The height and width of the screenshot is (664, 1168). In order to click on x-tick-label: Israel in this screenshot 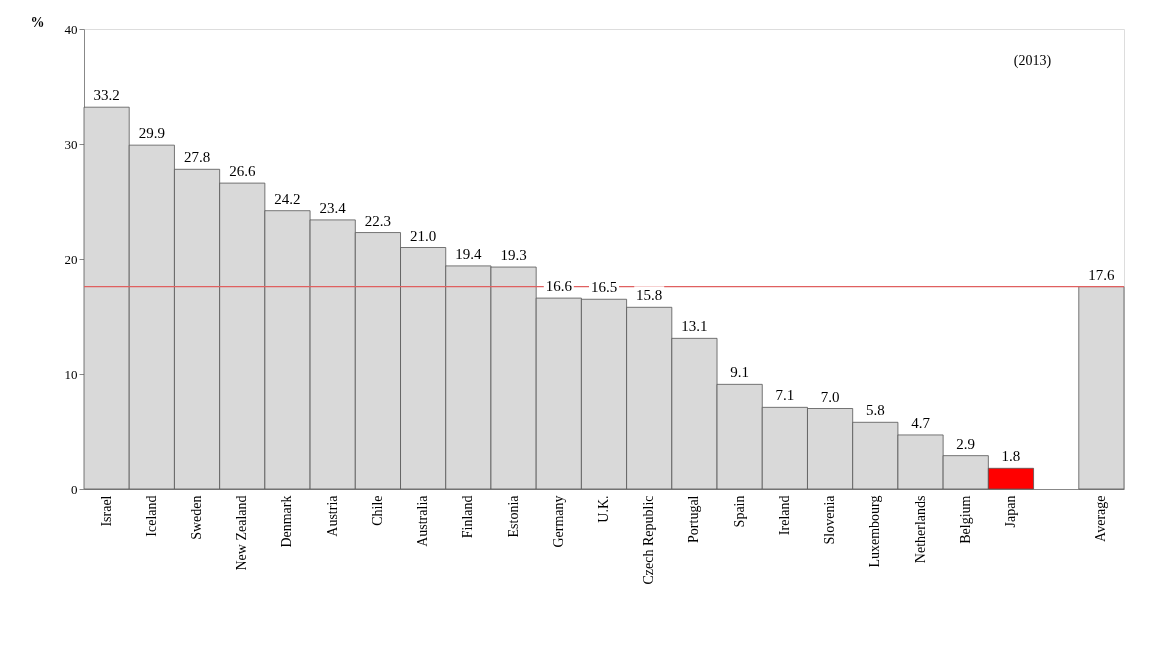, I will do `click(106, 511)`.